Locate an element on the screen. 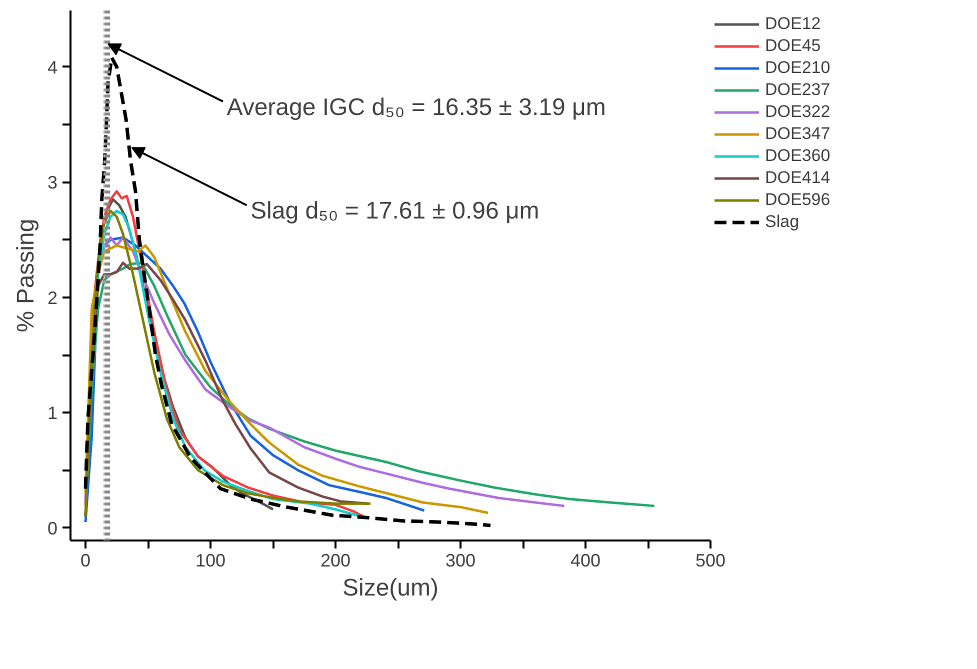 This screenshot has height=669, width=977. y-tick-label: 3 is located at coordinates (52, 182).